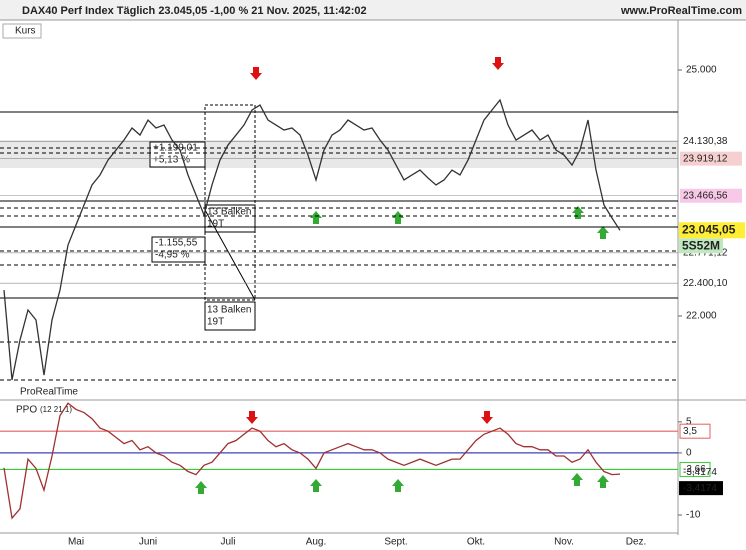 This screenshot has height=550, width=746. Describe the element at coordinates (171, 160) in the screenshot. I see `annotation: +5,13 %` at that location.